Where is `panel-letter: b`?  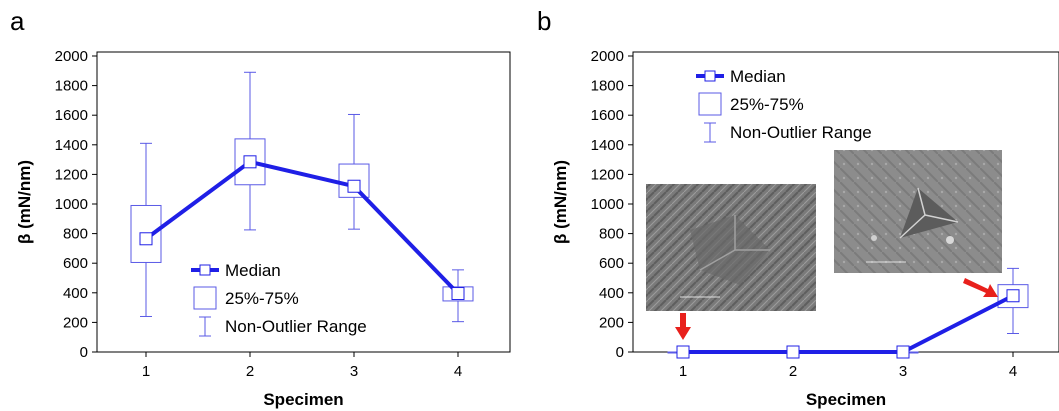
panel-letter: b is located at coordinates (544, 21).